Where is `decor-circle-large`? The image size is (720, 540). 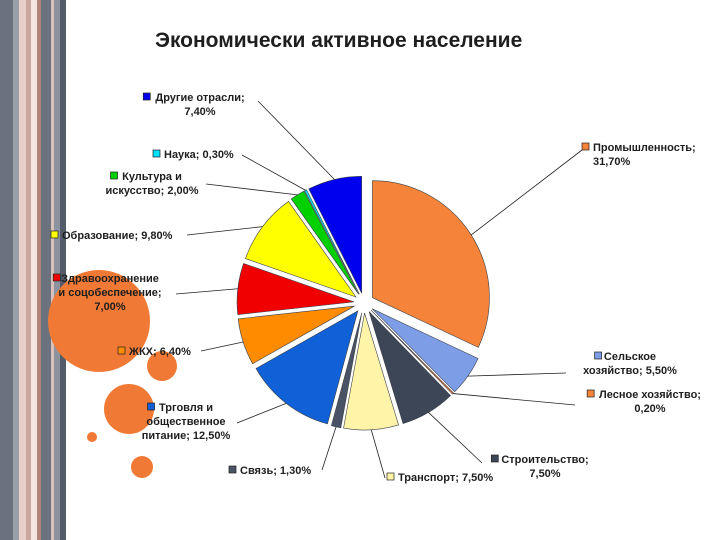
decor-circle-large is located at coordinates (99, 321).